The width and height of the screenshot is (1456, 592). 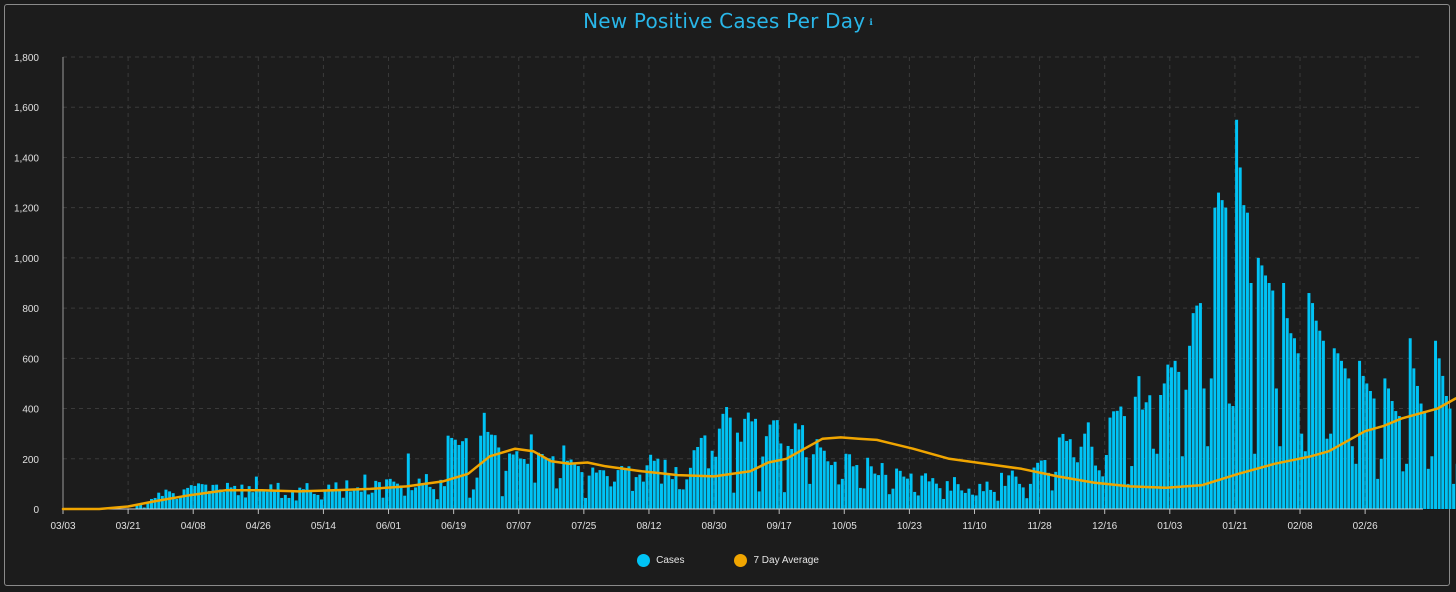 What do you see at coordinates (30, 410) in the screenshot?
I see `y-tick-label: 400` at bounding box center [30, 410].